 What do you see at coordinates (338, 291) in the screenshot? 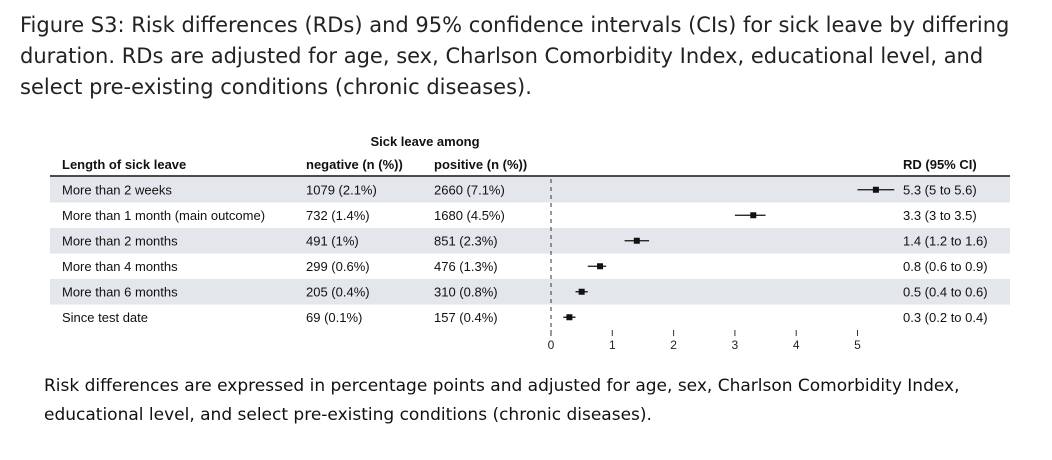
I see `row-negative: 205 (0.4%)` at bounding box center [338, 291].